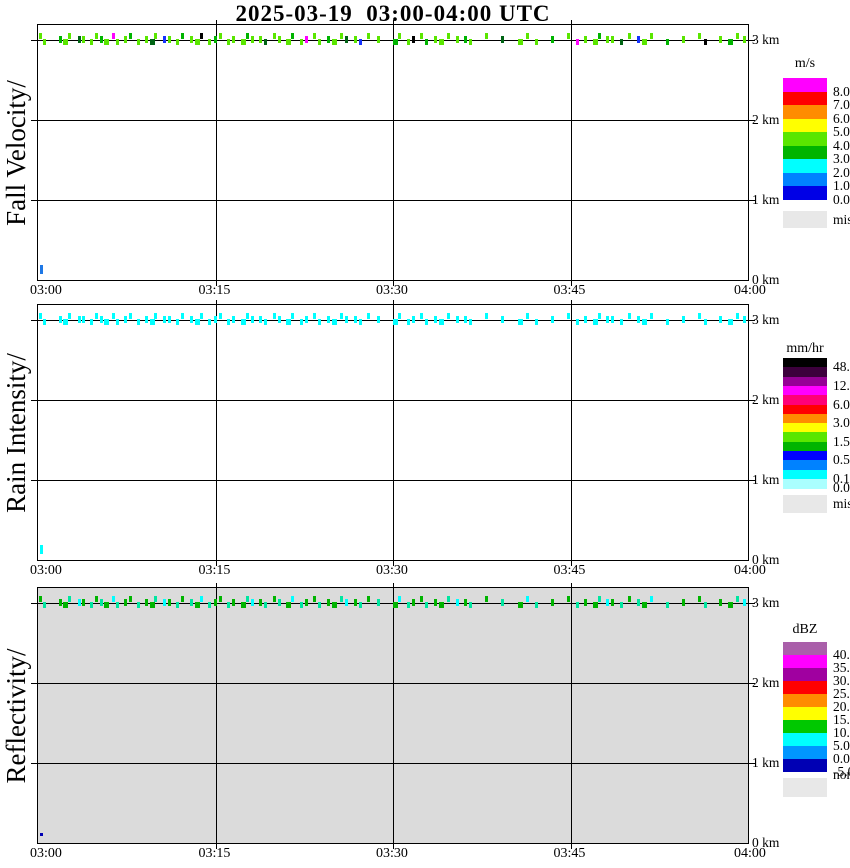 Image resolution: width=850 pixels, height=868 pixels. What do you see at coordinates (805, 63) in the screenshot?
I see `legend-title: m/s` at bounding box center [805, 63].